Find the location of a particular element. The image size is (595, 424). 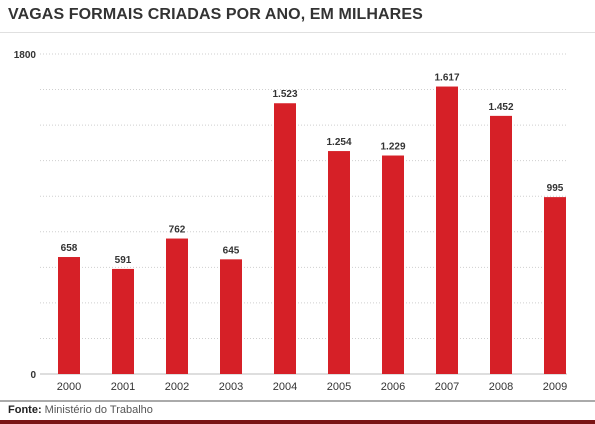

bar-2001 is located at coordinates (123, 321).